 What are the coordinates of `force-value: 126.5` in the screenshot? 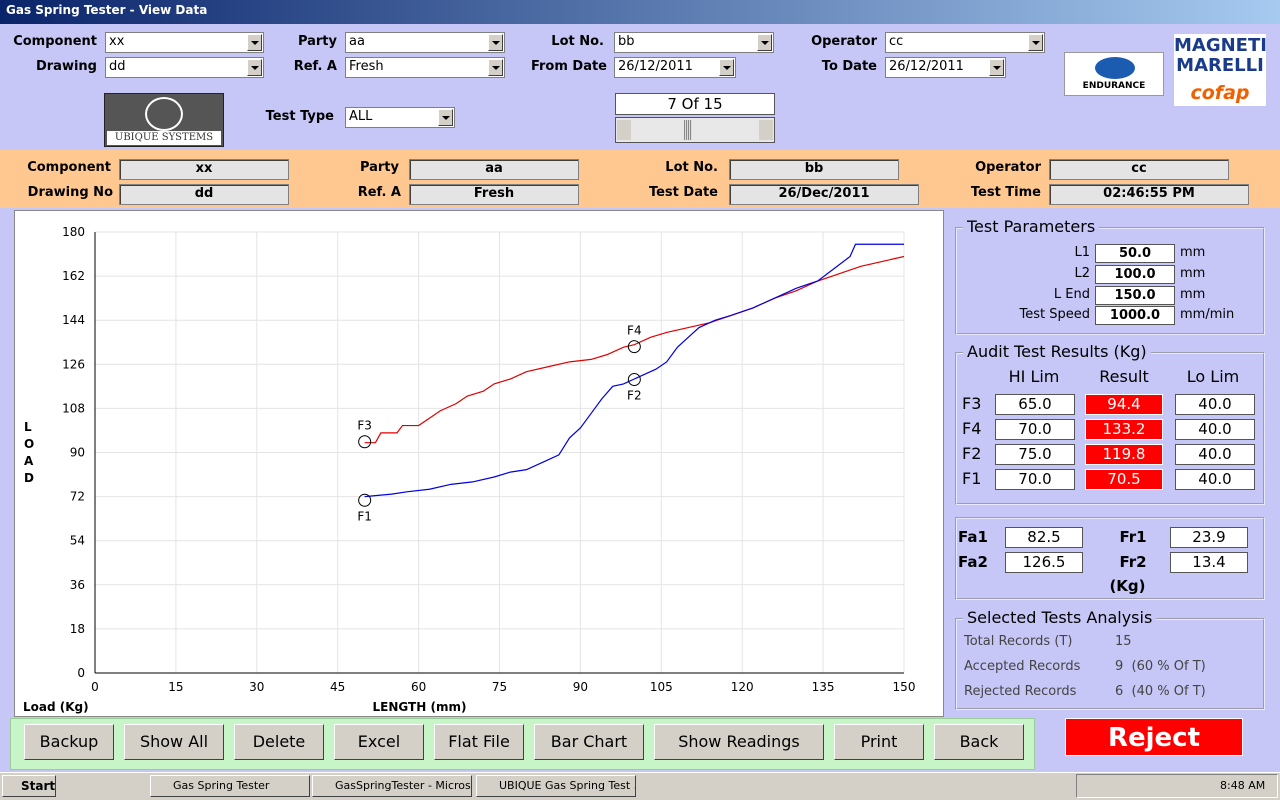 It's located at (1044, 562).